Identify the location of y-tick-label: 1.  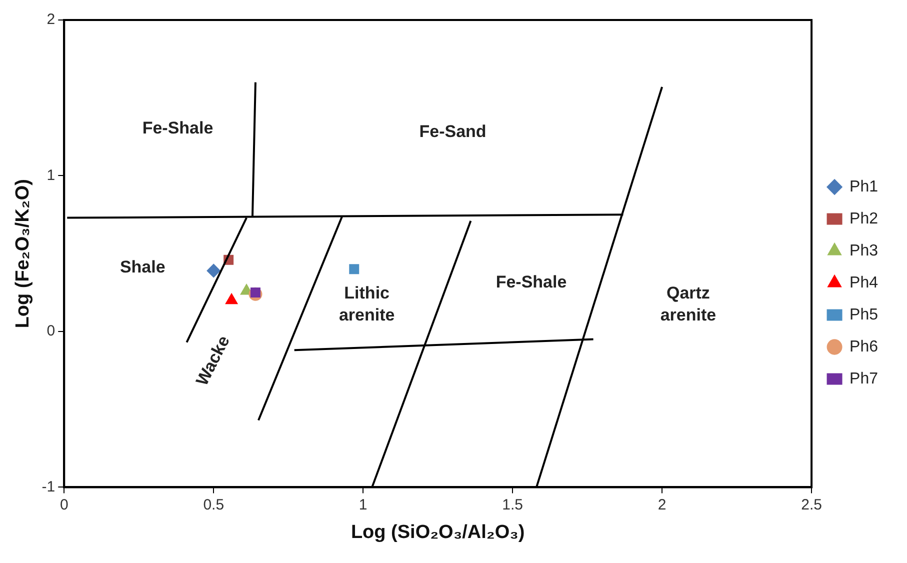
(51, 175).